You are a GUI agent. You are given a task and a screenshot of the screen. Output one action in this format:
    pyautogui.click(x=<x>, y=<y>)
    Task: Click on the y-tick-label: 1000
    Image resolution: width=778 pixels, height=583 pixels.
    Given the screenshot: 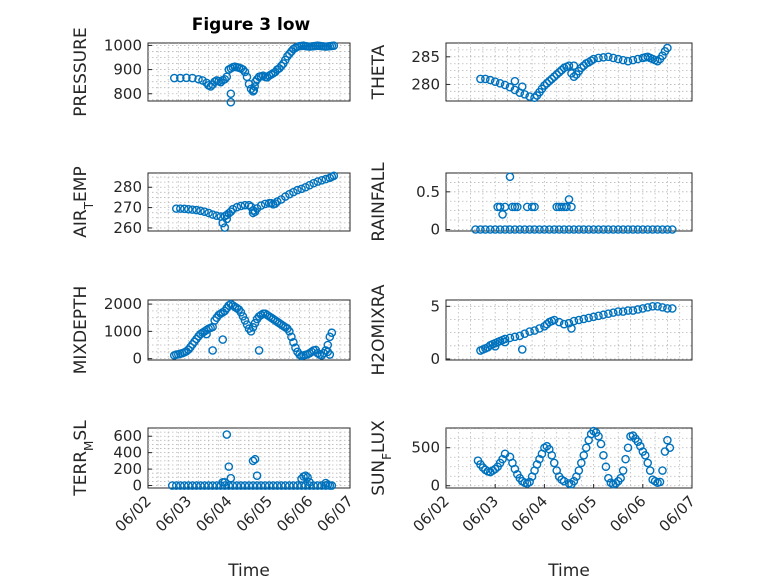 What is the action you would take?
    pyautogui.click(x=123, y=45)
    